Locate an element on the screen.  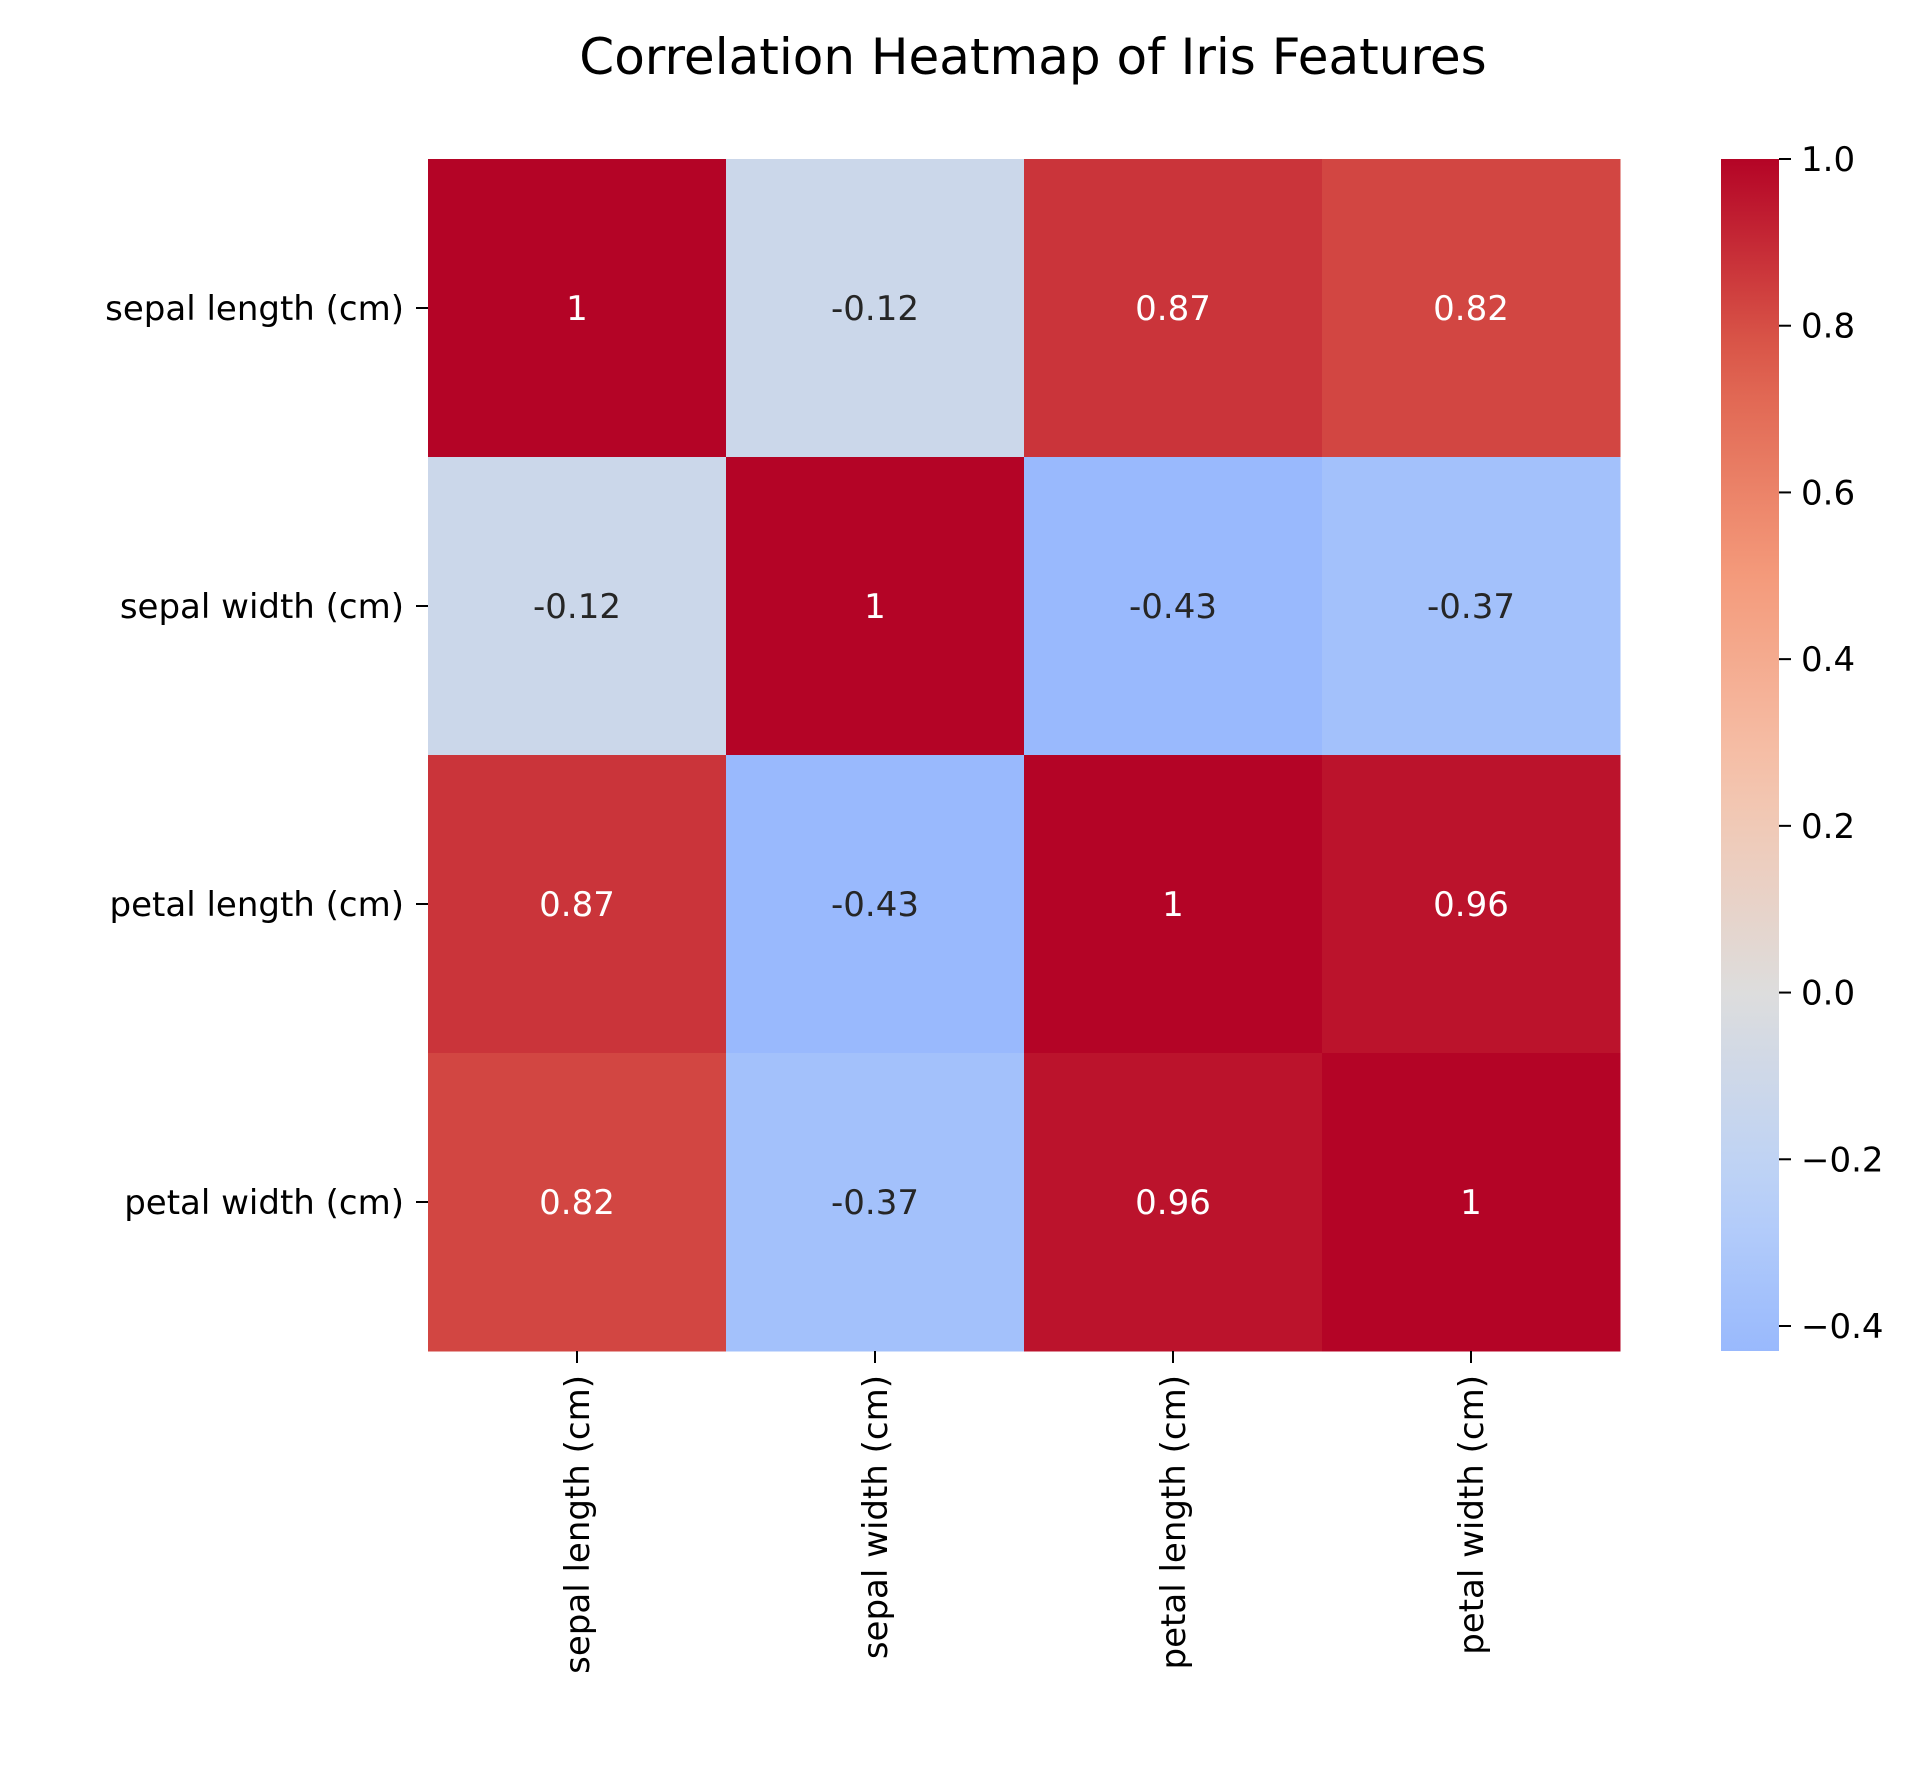
colorbar-tick-label: 1.0 is located at coordinates (1828, 160).